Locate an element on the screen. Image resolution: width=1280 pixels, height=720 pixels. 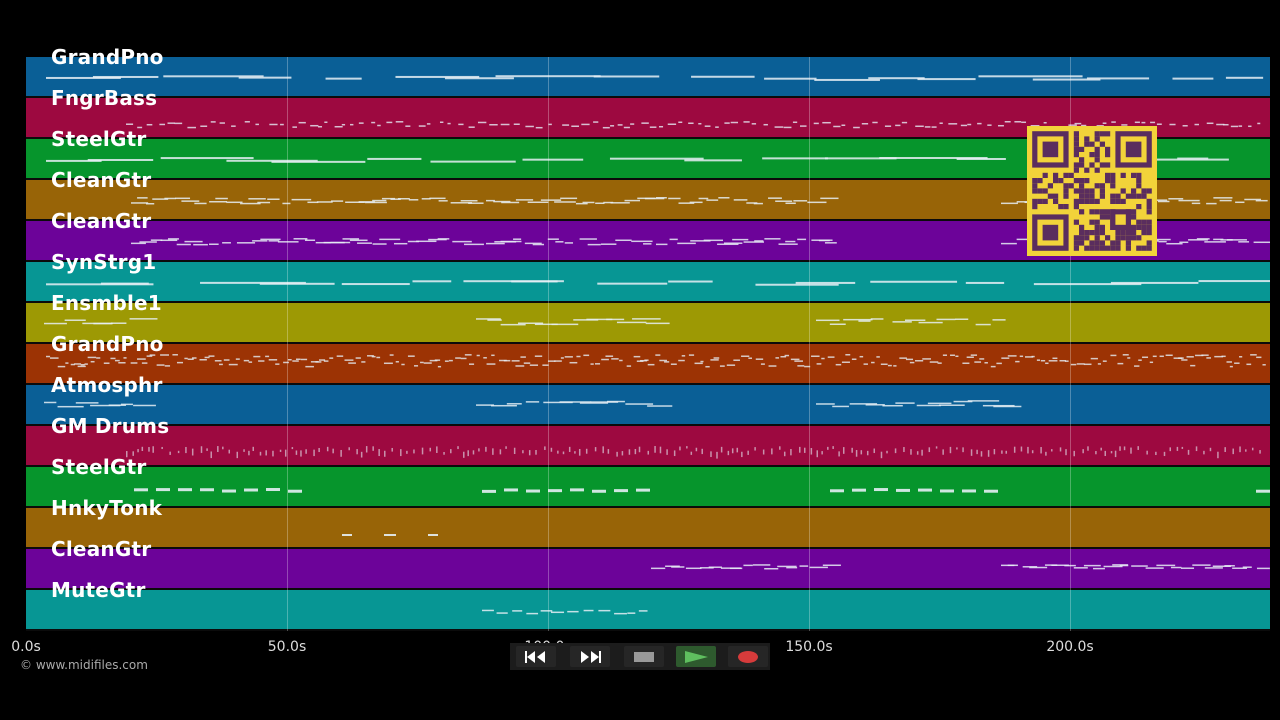
stop-button is located at coordinates (644, 656).